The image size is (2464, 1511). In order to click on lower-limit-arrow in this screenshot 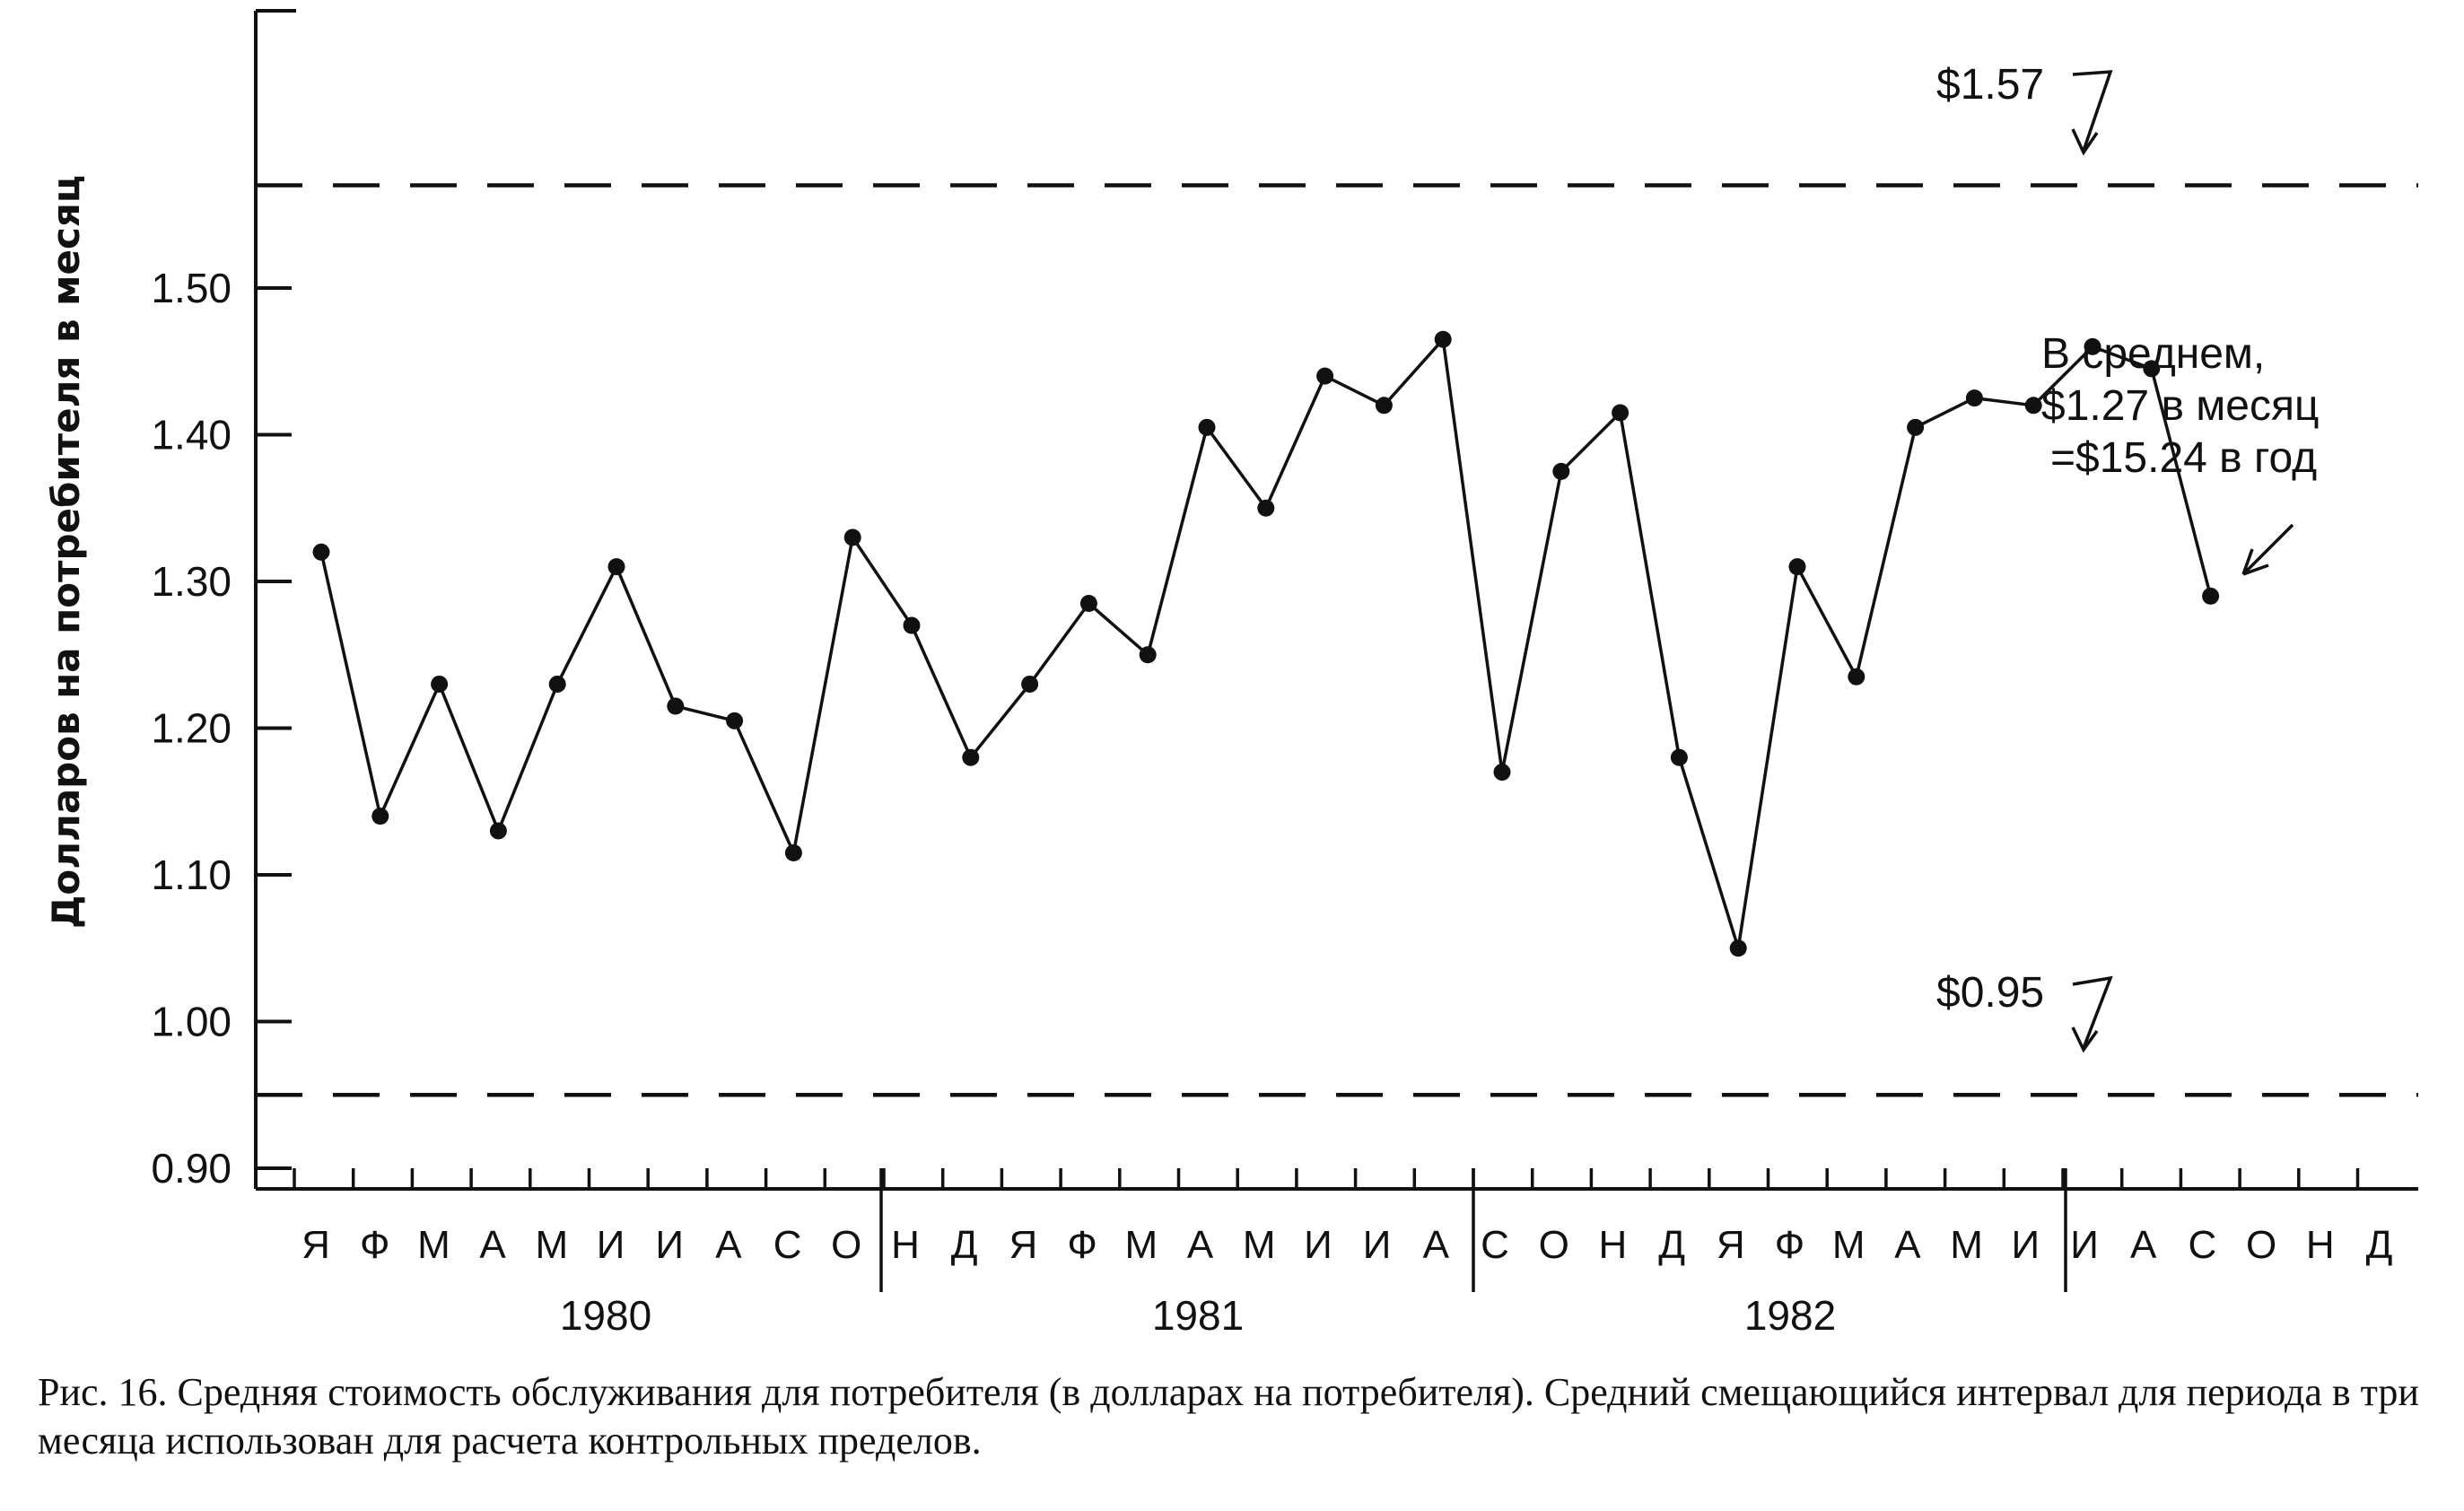, I will do `click(2092, 1012)`.